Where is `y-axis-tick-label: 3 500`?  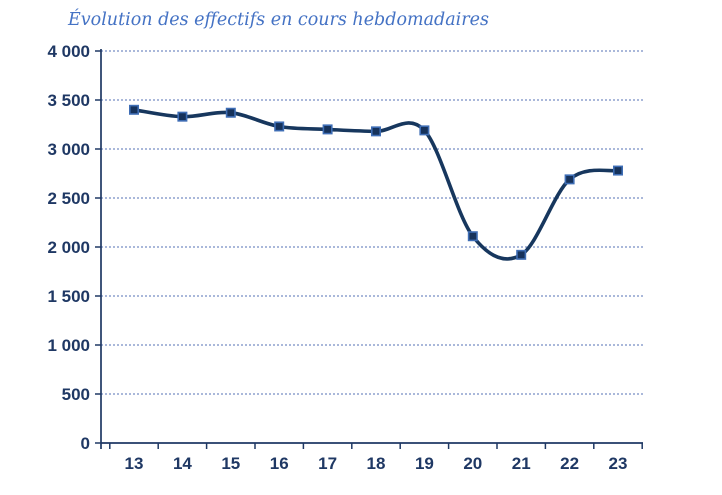
y-axis-tick-label: 3 500 is located at coordinates (68, 100).